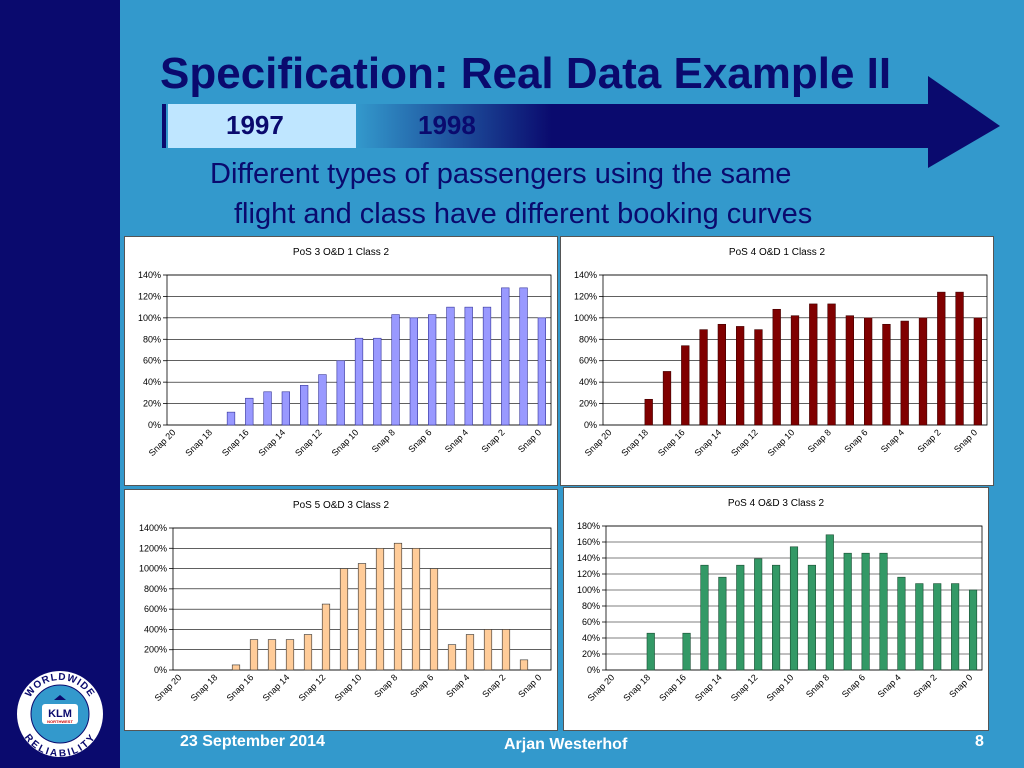  Describe the element at coordinates (777, 252) in the screenshot. I see `chart-title: PoS 4 O&D 1 Class 2` at that location.